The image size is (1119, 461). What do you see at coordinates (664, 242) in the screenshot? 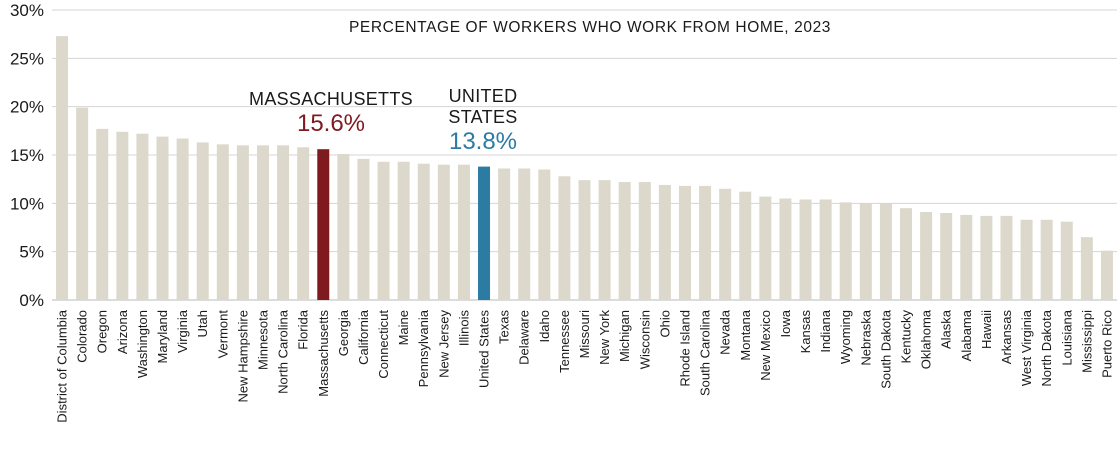
I see `bar-ohio` at bounding box center [664, 242].